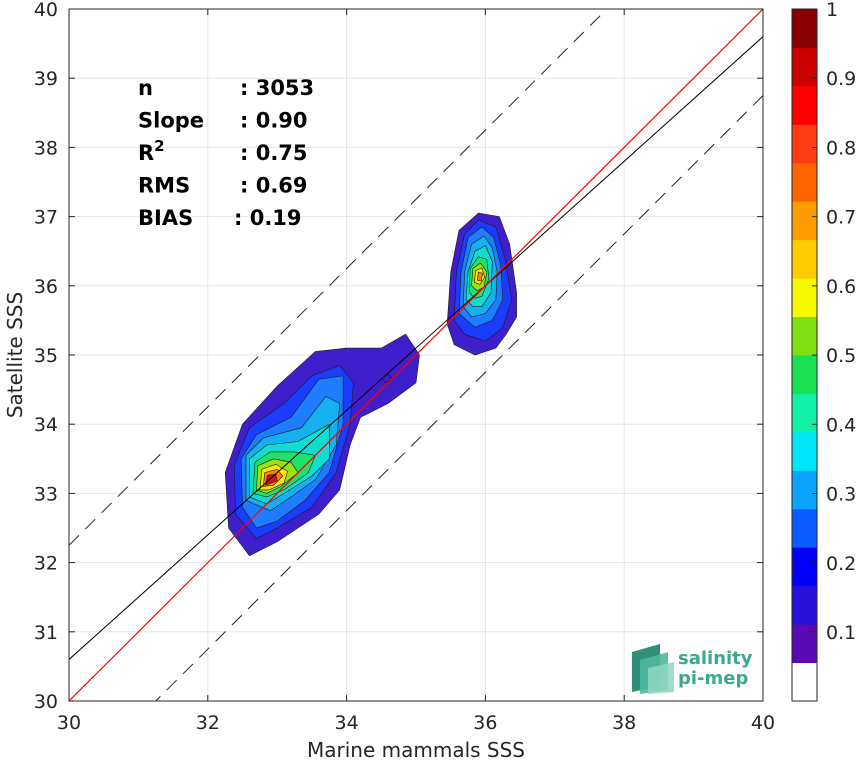 Image resolution: width=858 pixels, height=764 pixels. I want to click on colorbar-tick-label: 0.8, so click(841, 148).